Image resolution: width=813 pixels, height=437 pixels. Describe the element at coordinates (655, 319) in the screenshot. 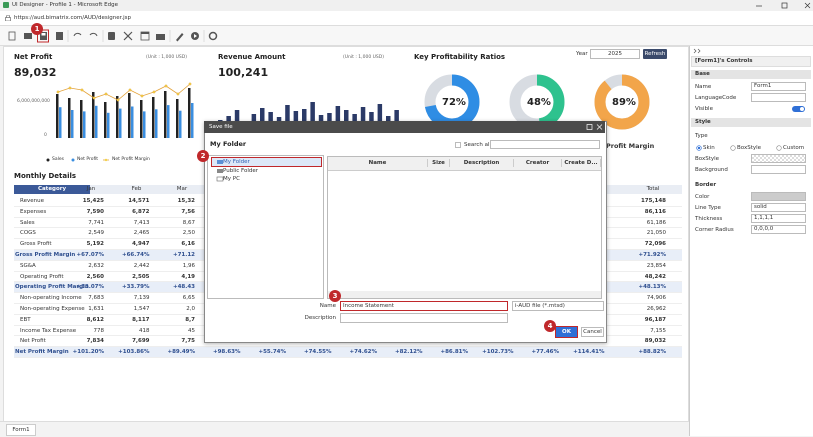

I see `cell: 96,187` at that location.